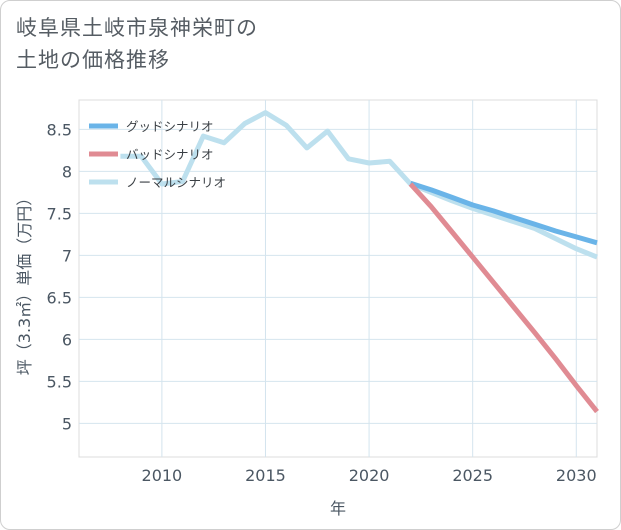 The width and height of the screenshot is (621, 530). What do you see at coordinates (338, 508) in the screenshot?
I see `x-axis-title: 年` at bounding box center [338, 508].